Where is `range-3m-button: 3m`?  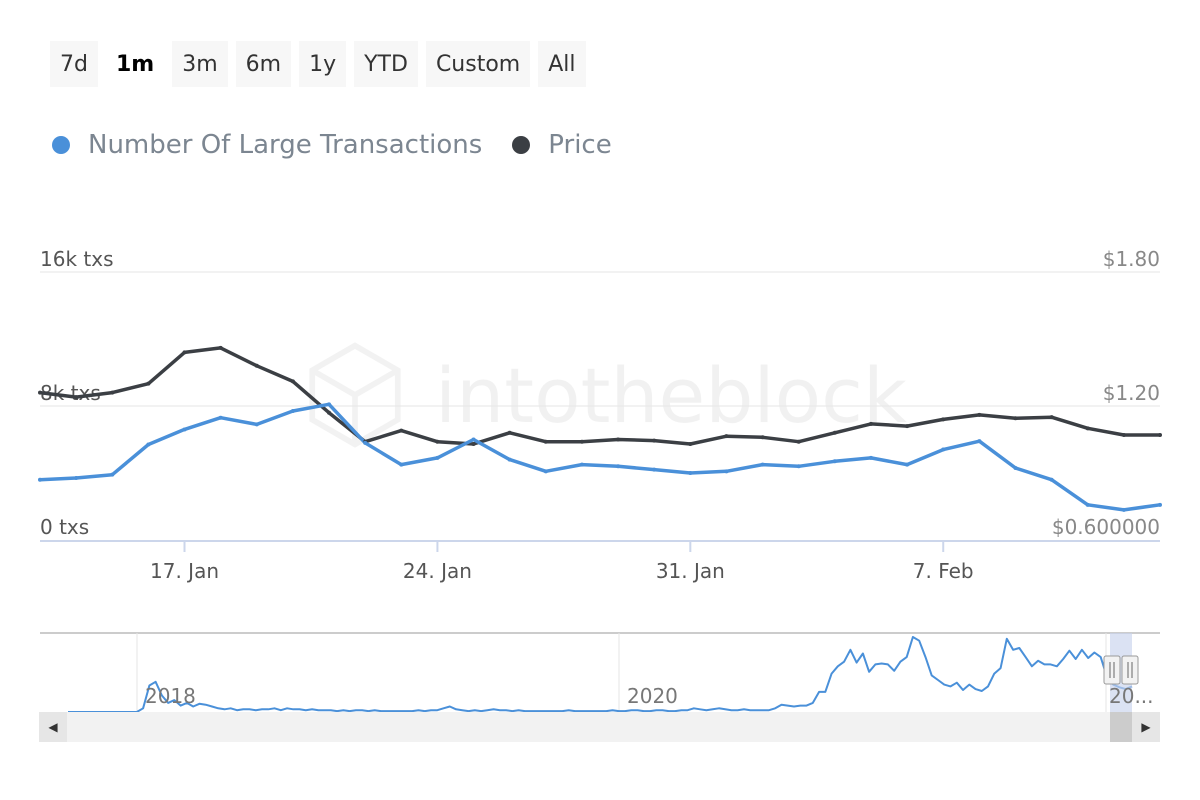 range-3m-button: 3m is located at coordinates (200, 64).